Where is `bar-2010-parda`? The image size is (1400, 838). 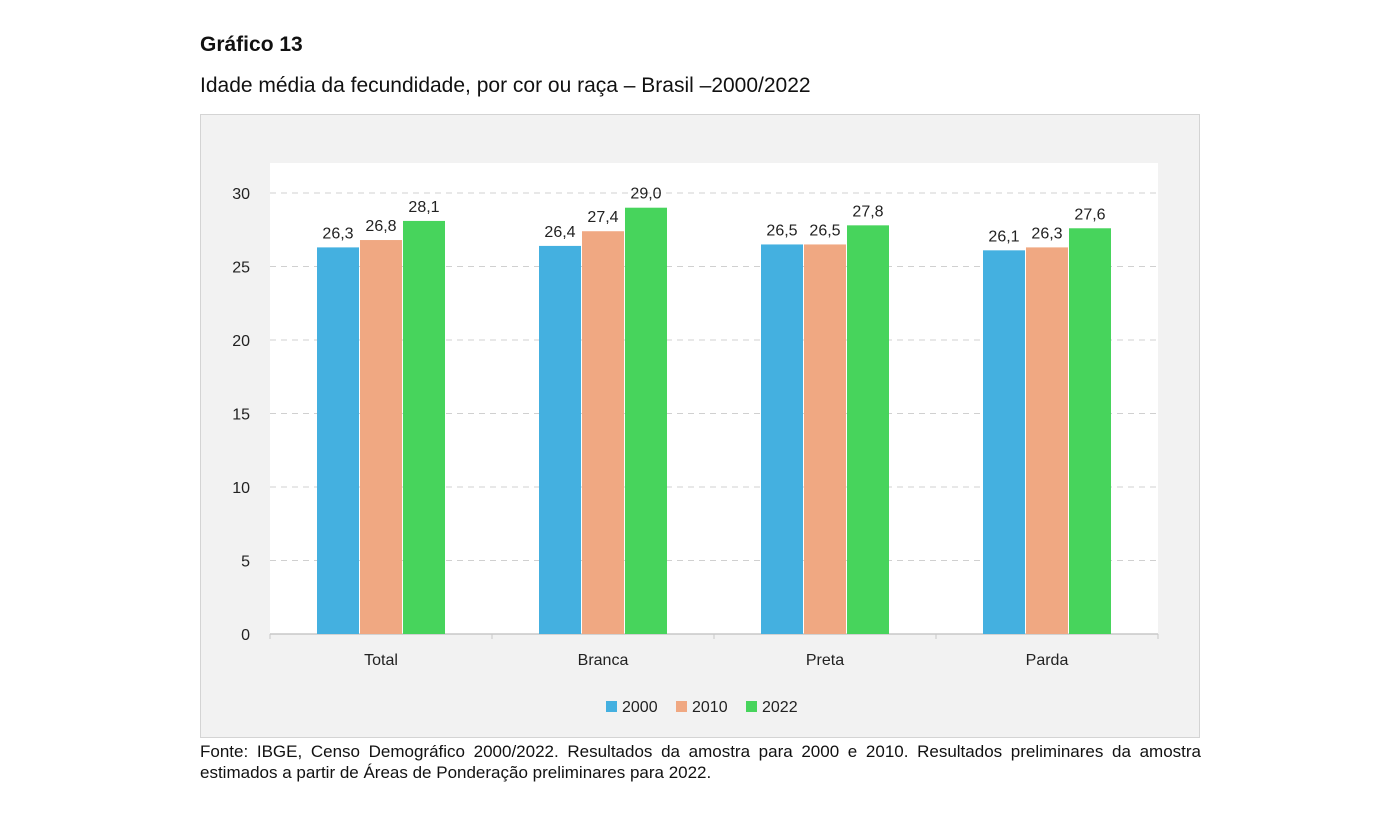 bar-2010-parda is located at coordinates (1047, 440).